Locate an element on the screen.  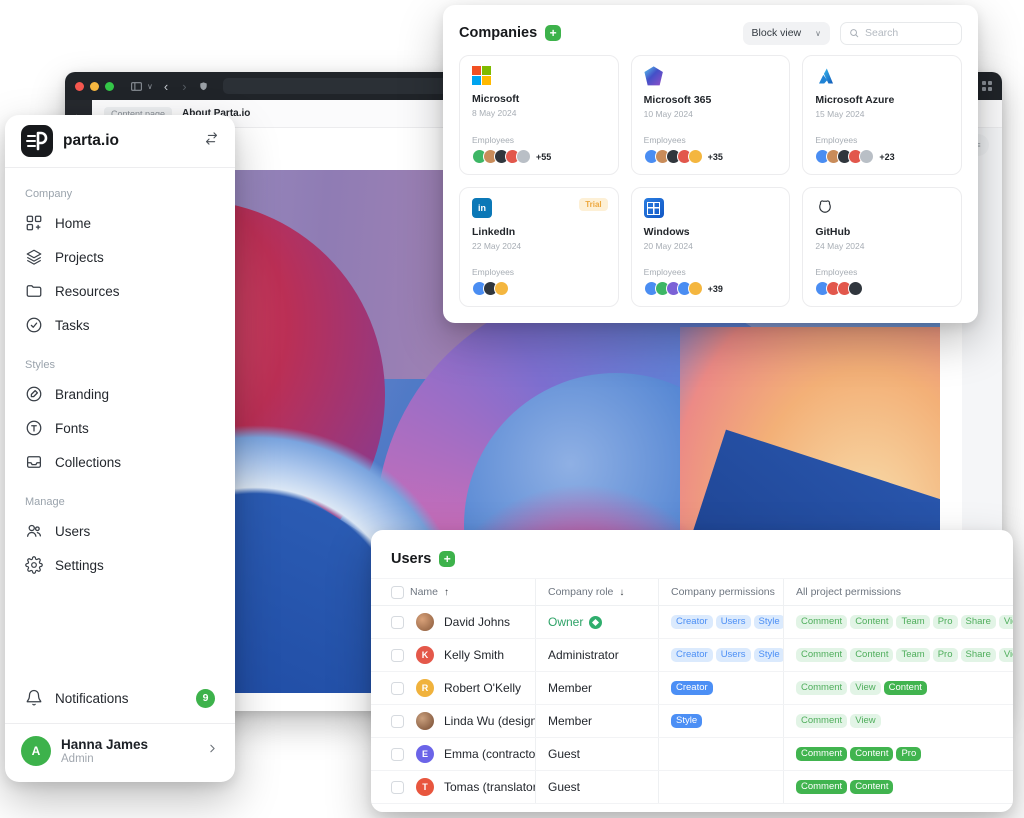
add-company-button: + is located at coordinates (553, 33).